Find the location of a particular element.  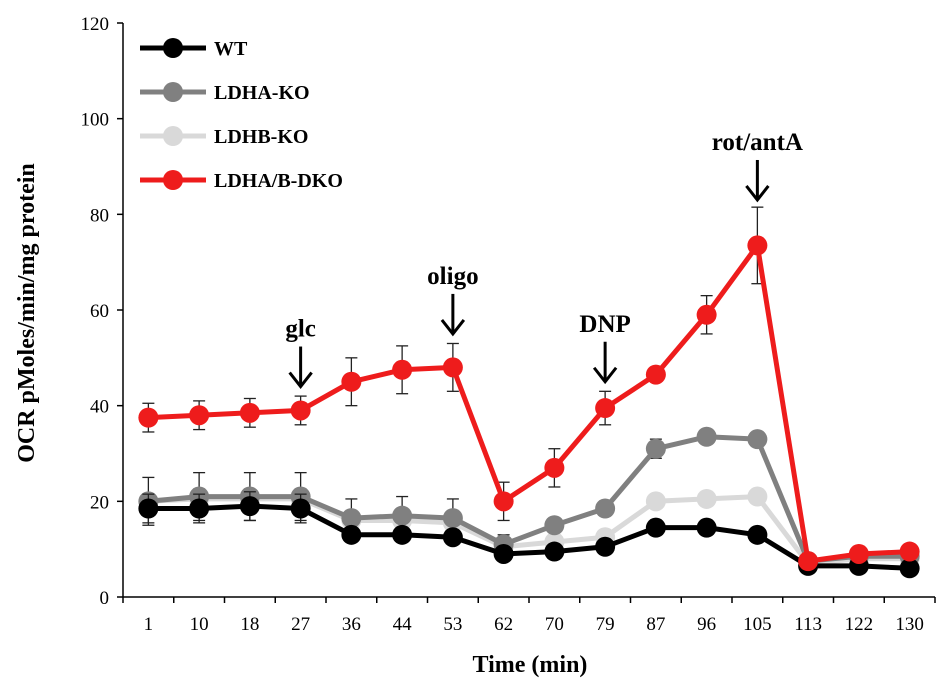

y-tick-label: 40 is located at coordinates (99, 407).